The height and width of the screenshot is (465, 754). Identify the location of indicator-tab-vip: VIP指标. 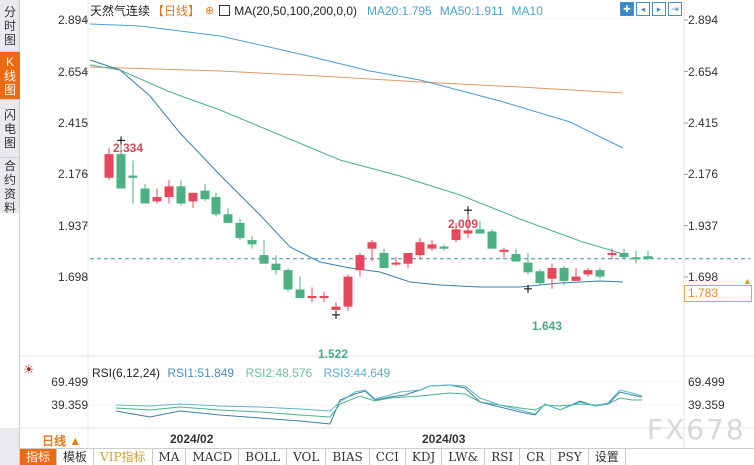
(123, 457).